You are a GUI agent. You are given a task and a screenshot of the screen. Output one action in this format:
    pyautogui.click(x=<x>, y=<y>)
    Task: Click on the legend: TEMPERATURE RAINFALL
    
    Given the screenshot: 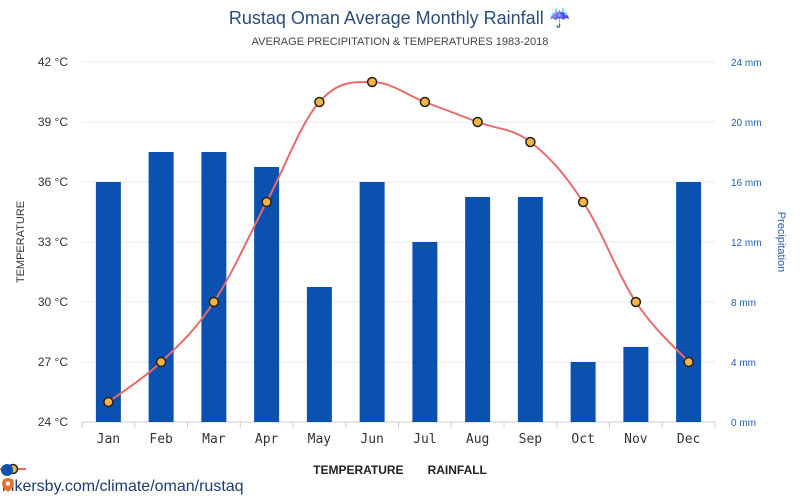 What is the action you would take?
    pyautogui.click(x=400, y=470)
    